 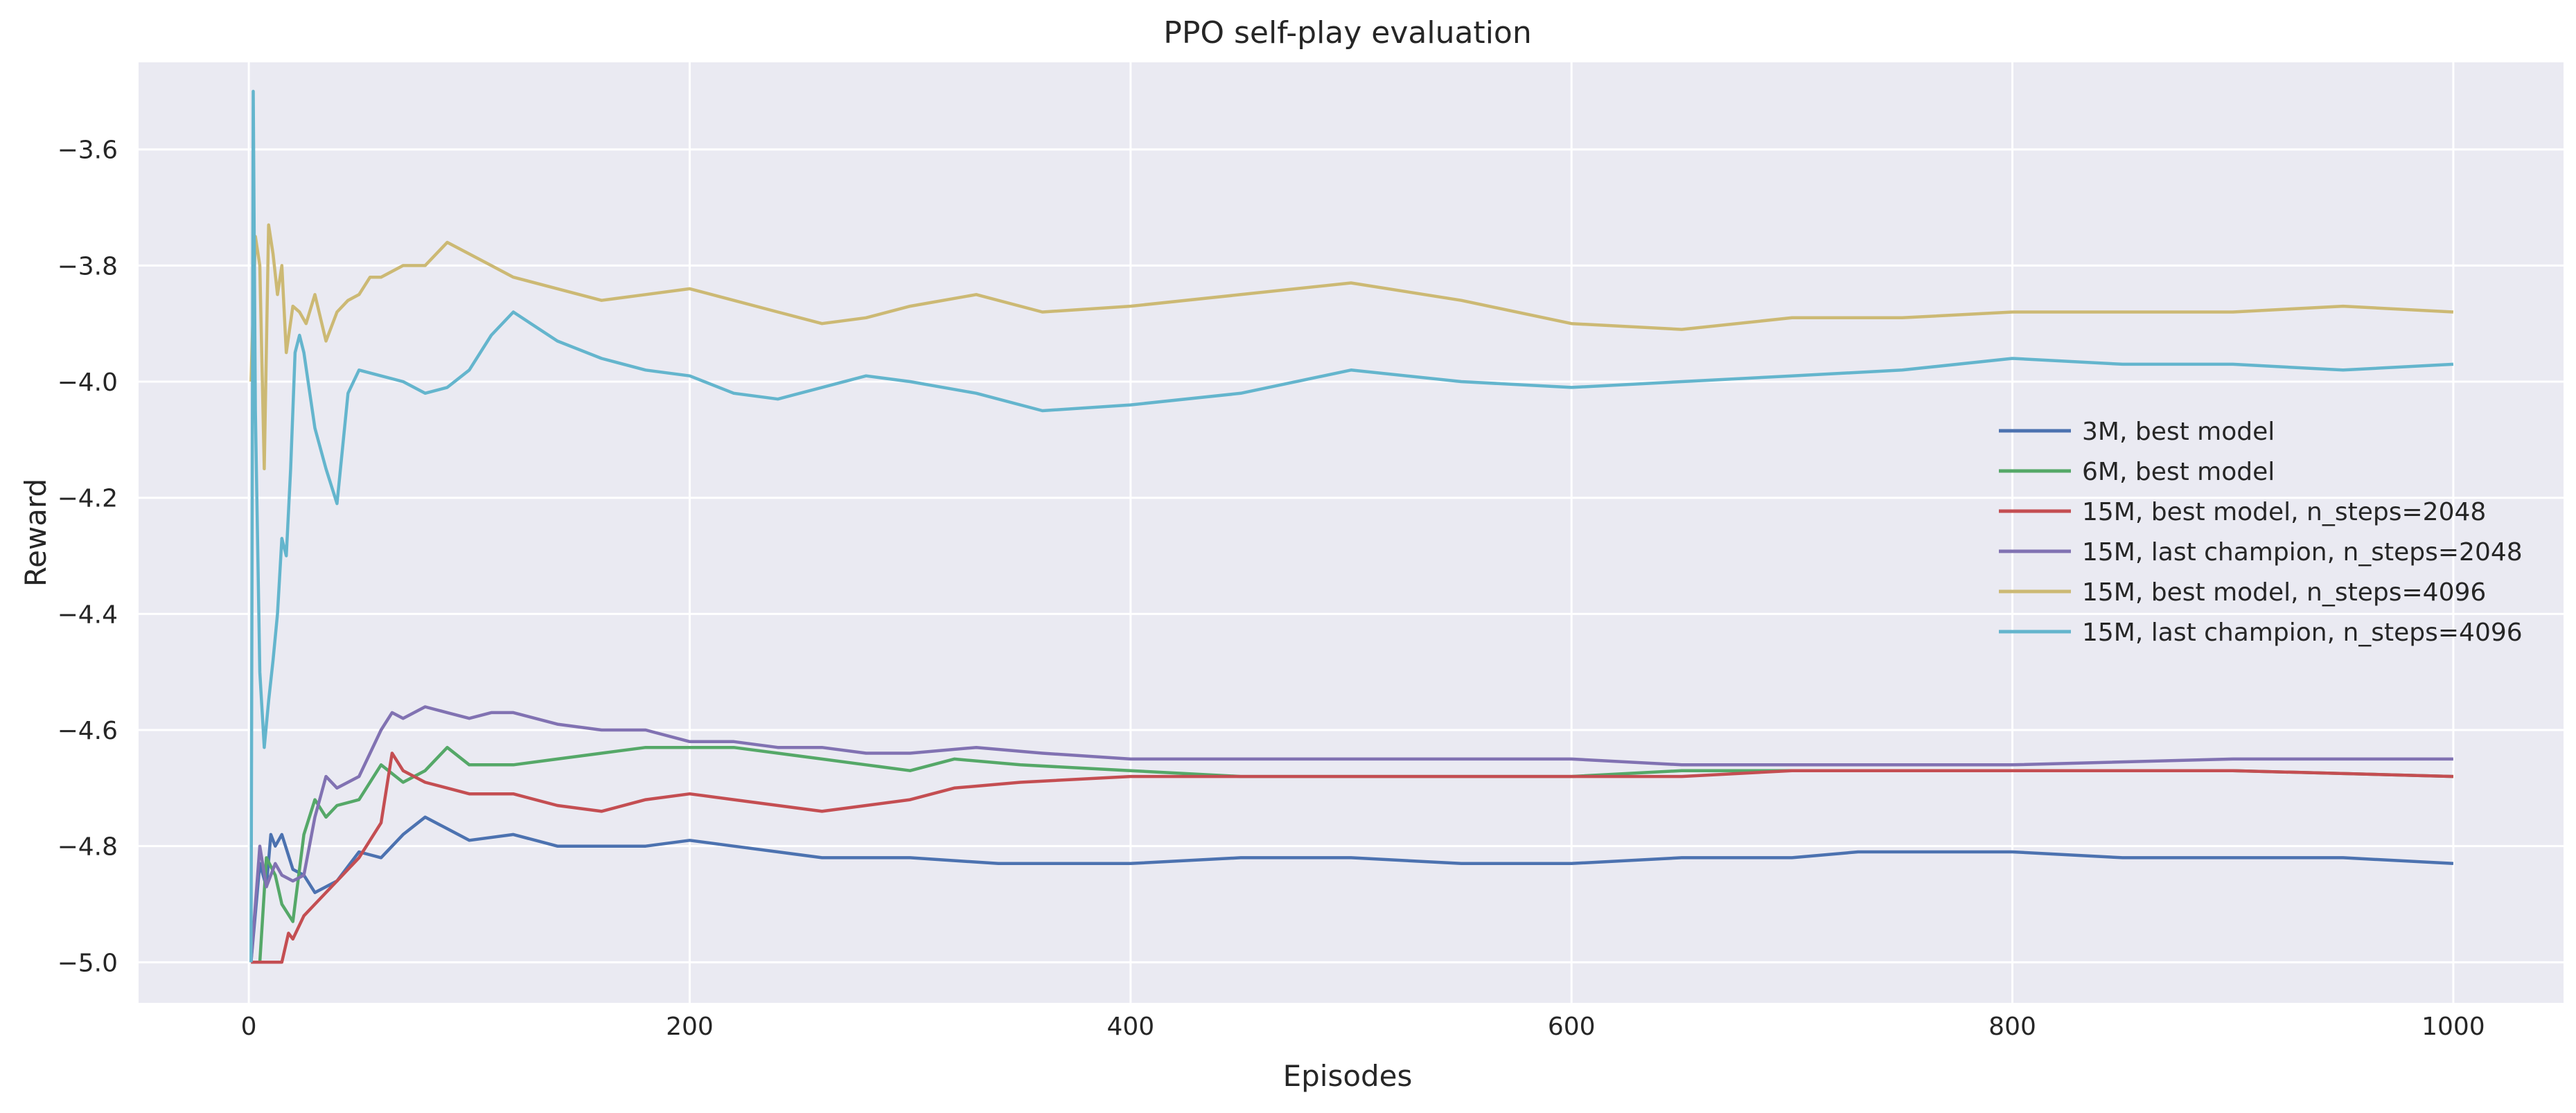 I want to click on legend-entry-label: 15M, best model, n_steps=2048, so click(x=2284, y=512).